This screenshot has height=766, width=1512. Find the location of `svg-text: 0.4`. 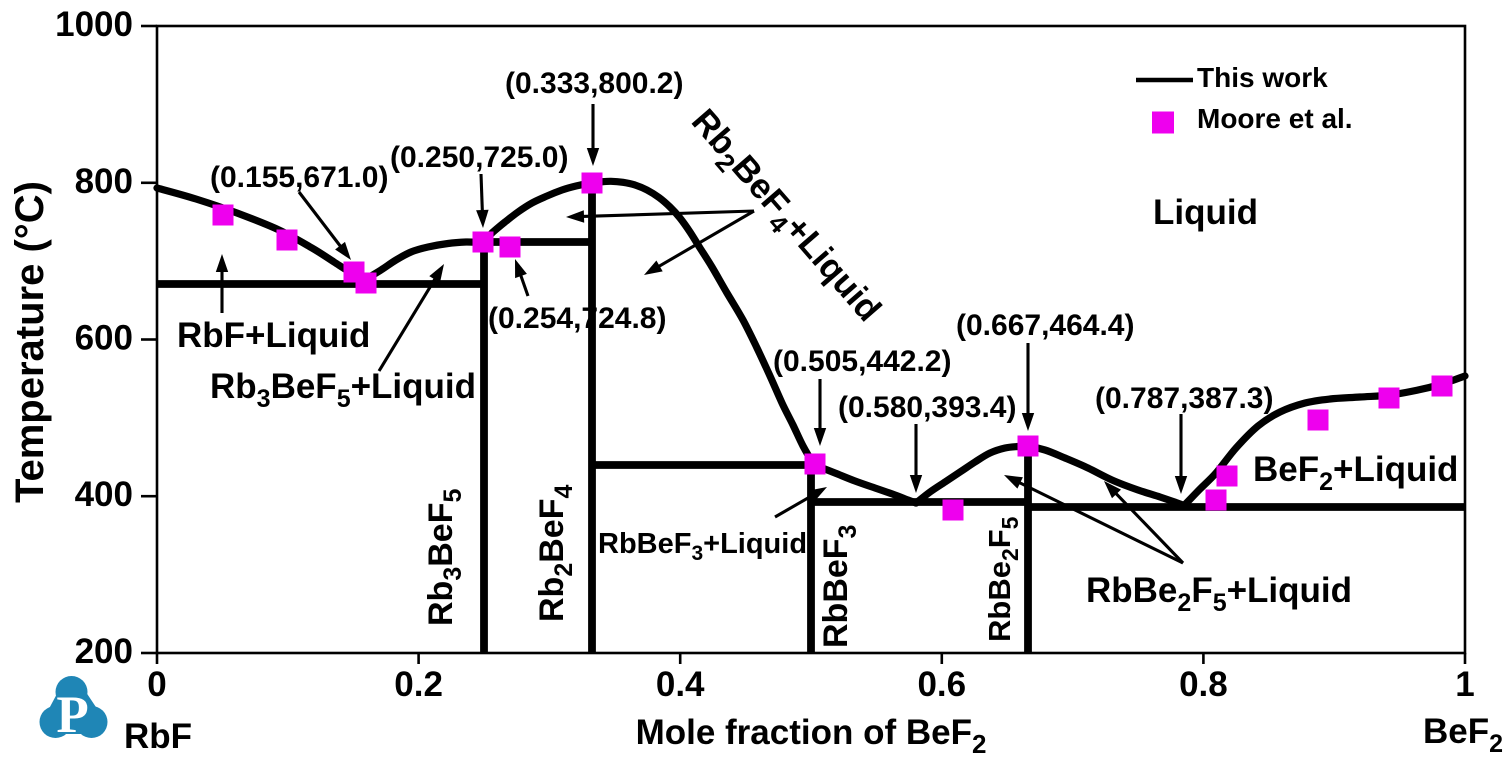

svg-text: 0.4 is located at coordinates (680, 684).